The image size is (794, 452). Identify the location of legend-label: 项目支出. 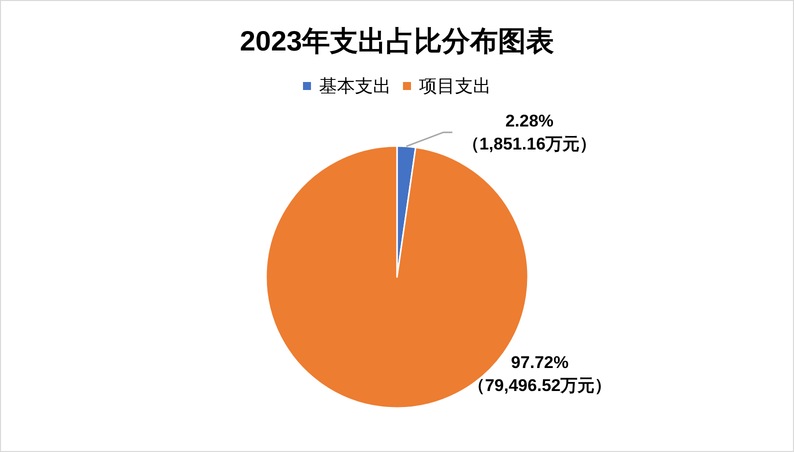
(455, 86).